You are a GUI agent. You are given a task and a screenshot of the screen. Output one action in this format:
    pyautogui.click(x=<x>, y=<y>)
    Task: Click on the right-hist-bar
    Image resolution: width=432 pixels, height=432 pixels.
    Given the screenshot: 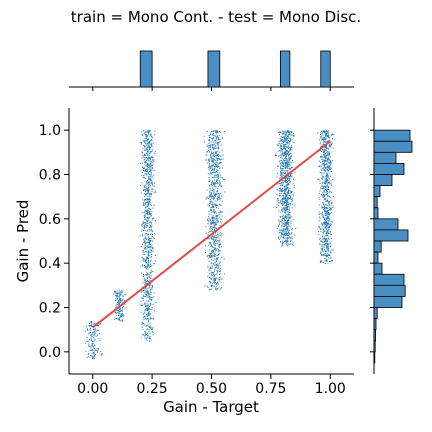 What is the action you would take?
    pyautogui.click(x=385, y=157)
    